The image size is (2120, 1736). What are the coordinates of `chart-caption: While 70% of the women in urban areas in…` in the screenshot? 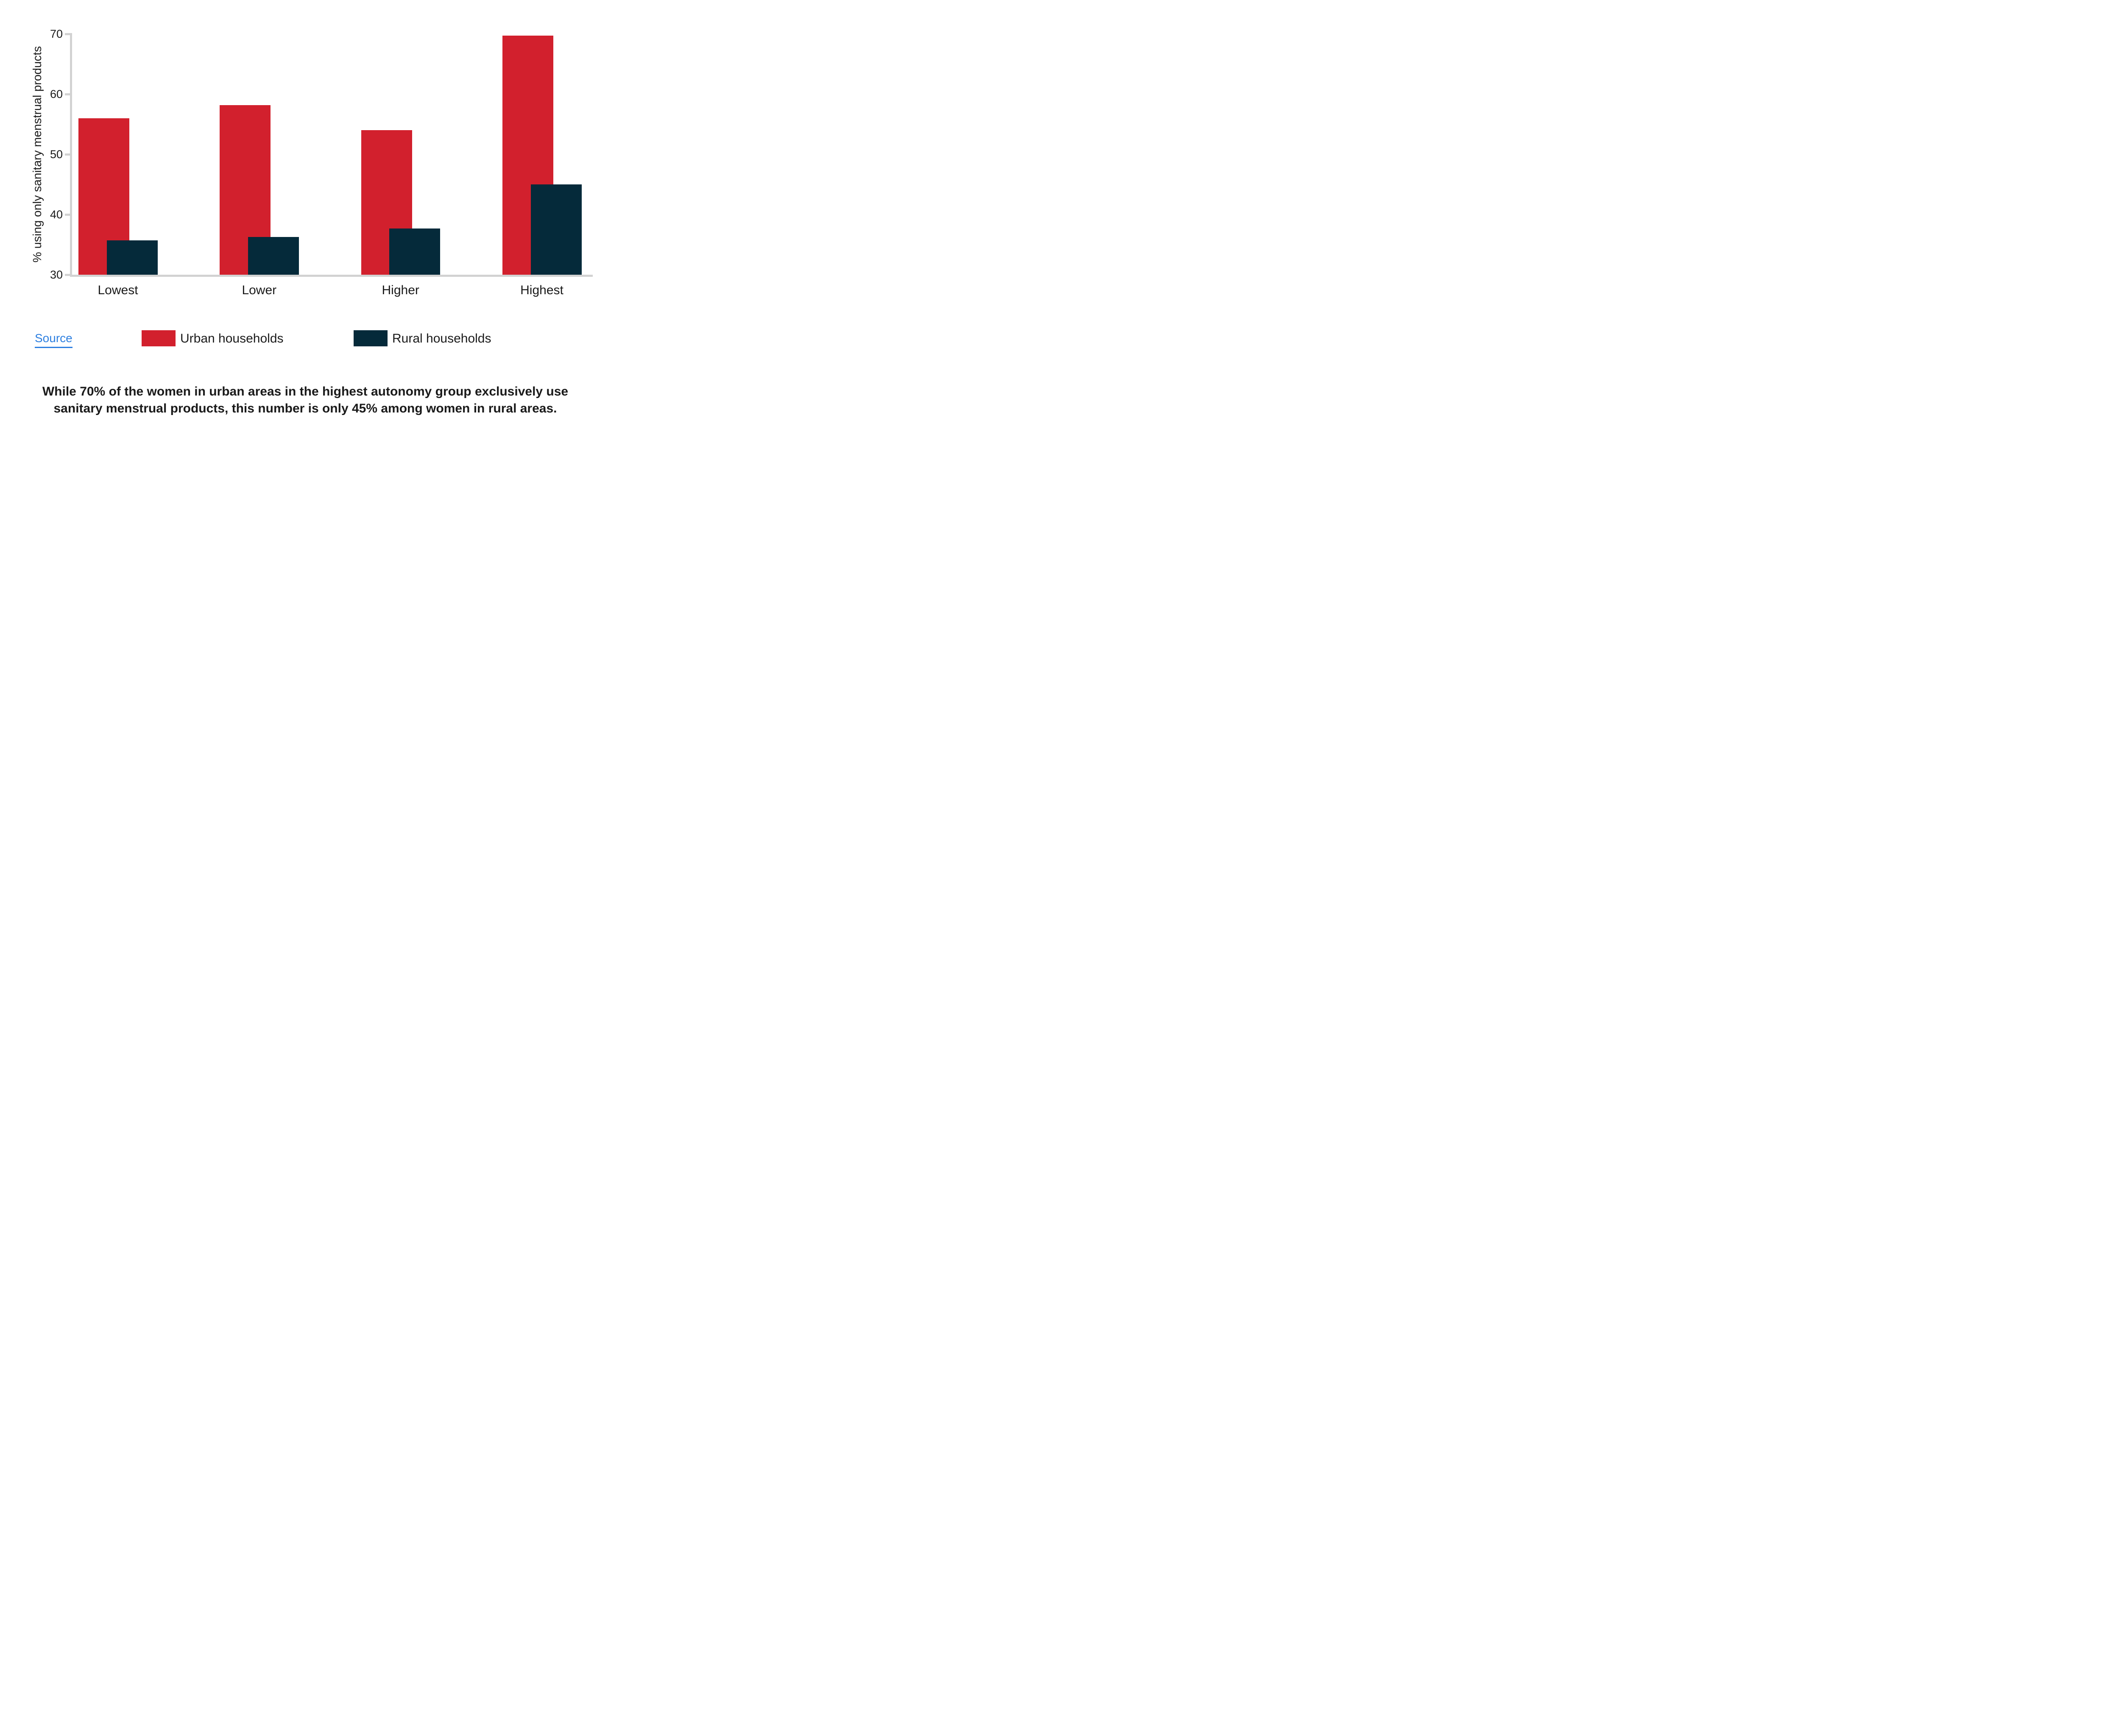 It's located at (305, 400).